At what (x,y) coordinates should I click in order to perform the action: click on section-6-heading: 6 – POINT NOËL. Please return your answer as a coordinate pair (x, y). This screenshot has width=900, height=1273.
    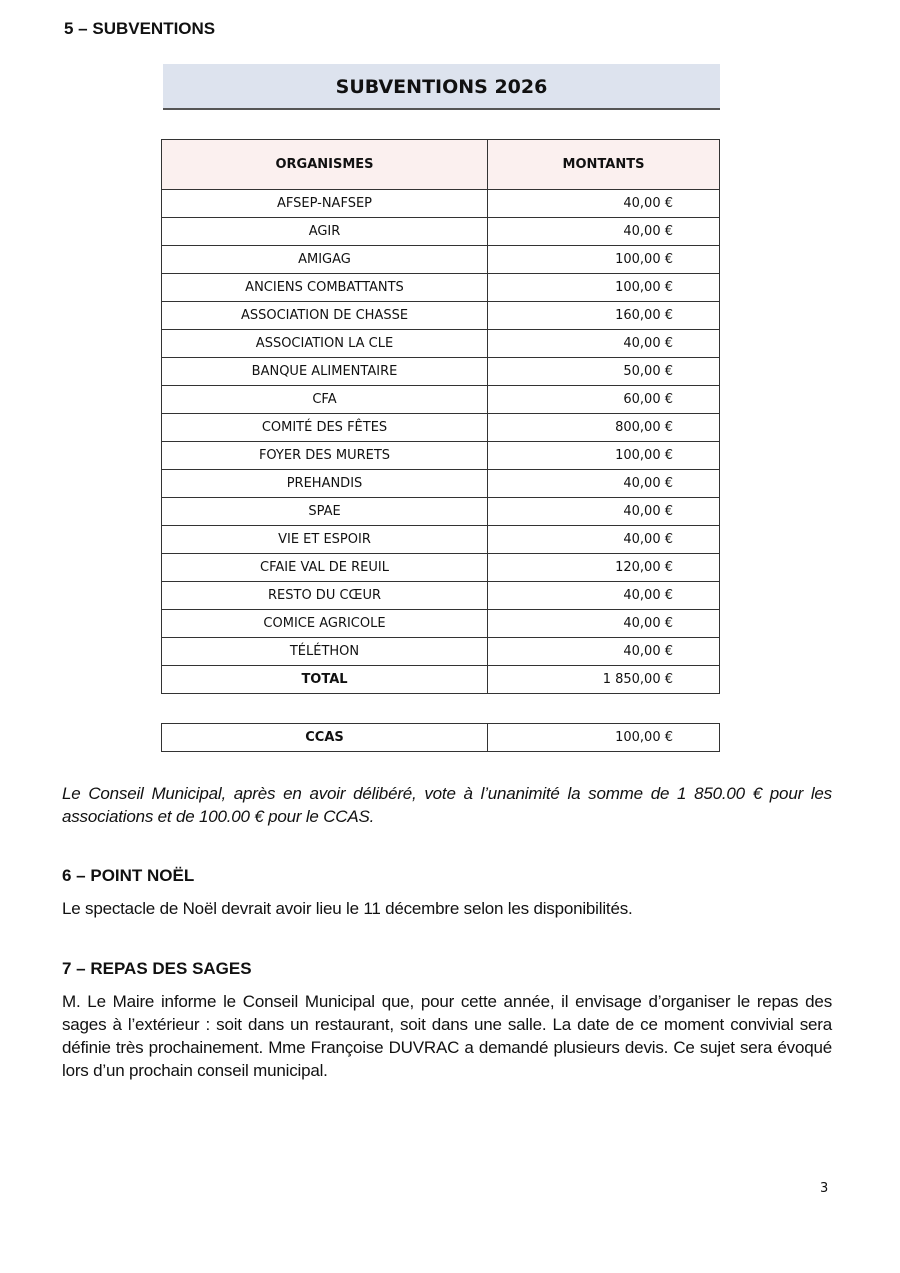
    Looking at the image, I should click on (128, 875).